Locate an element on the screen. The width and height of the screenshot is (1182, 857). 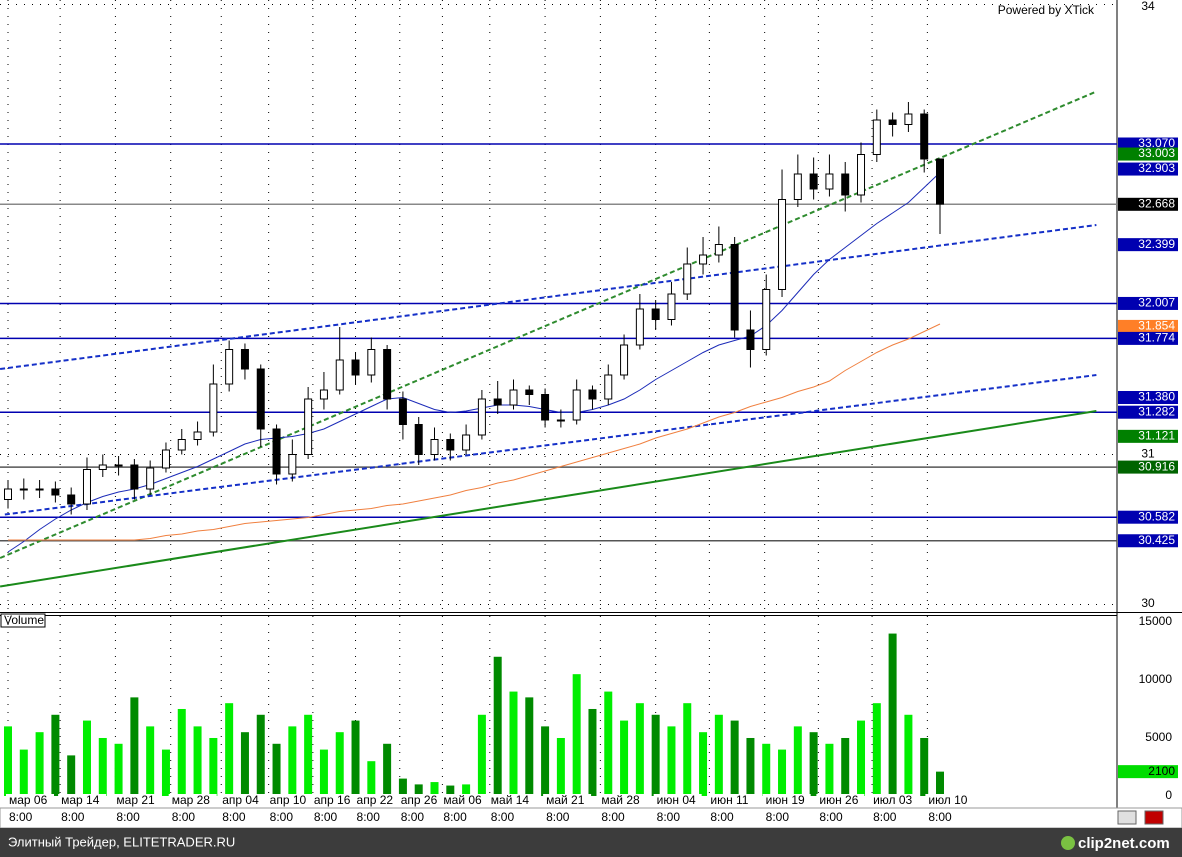
level-label: 31.380 is located at coordinates (1156, 397).